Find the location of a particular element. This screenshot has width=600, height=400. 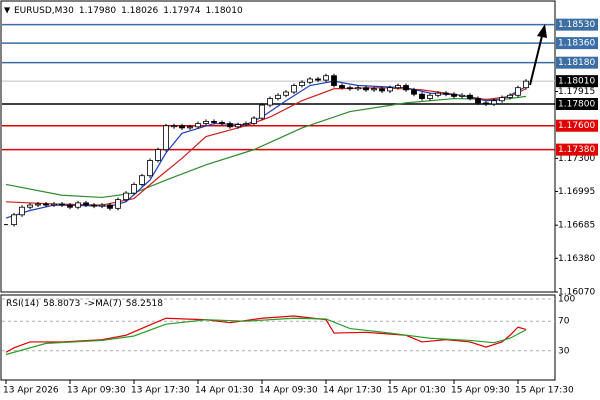

level-label: 1.17380 is located at coordinates (576, 150).